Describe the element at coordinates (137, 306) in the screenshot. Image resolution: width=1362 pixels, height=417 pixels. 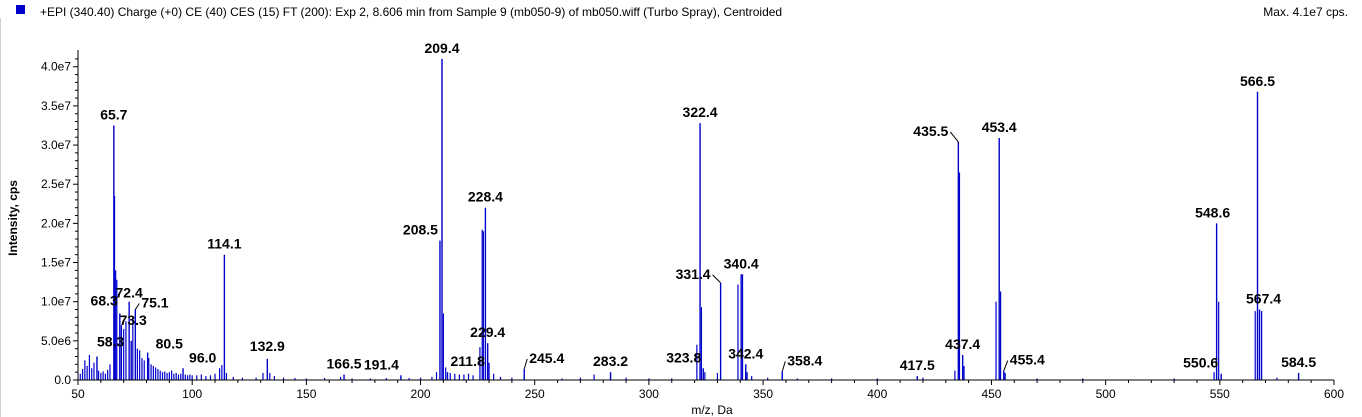
I see `leader-line-75.1` at that location.